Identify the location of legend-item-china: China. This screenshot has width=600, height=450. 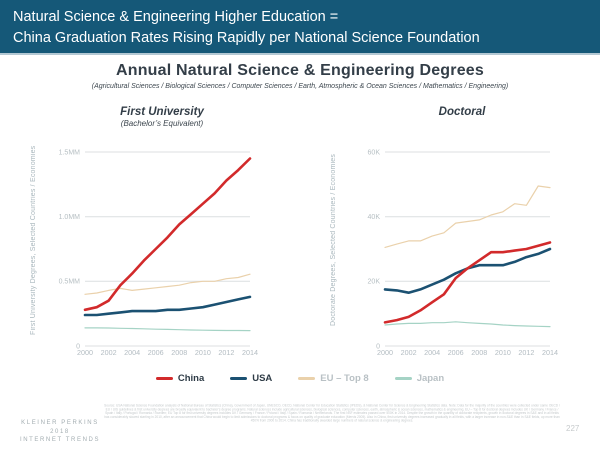
(180, 378).